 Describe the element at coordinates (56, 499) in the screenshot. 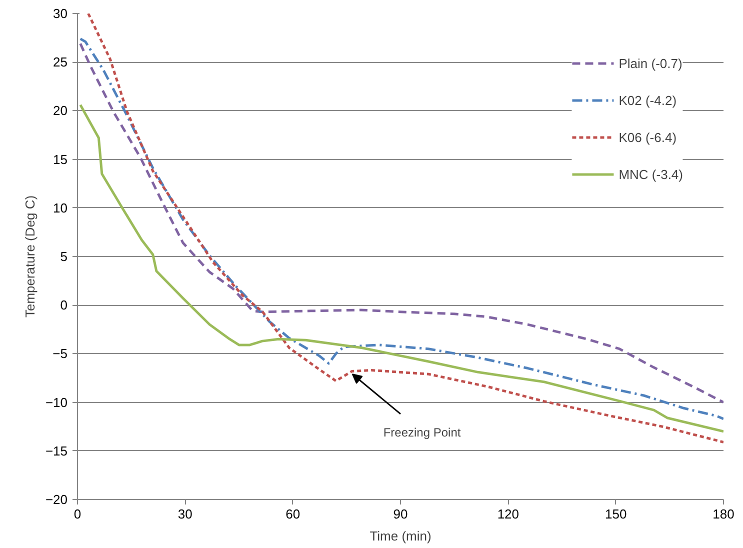

I see `y-tick-label: −20` at that location.